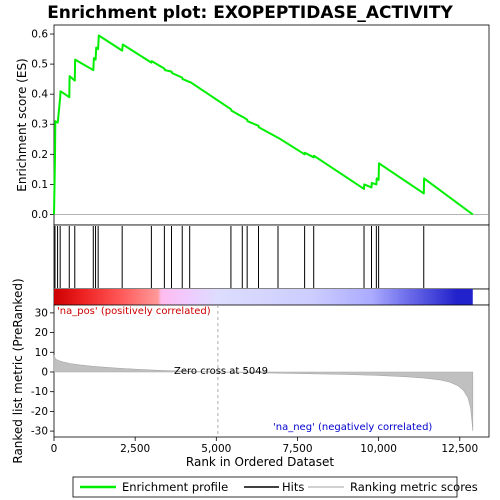 This screenshot has height=500, width=500. Describe the element at coordinates (41, 333) in the screenshot. I see `metric-y-tick-label: 20` at that location.